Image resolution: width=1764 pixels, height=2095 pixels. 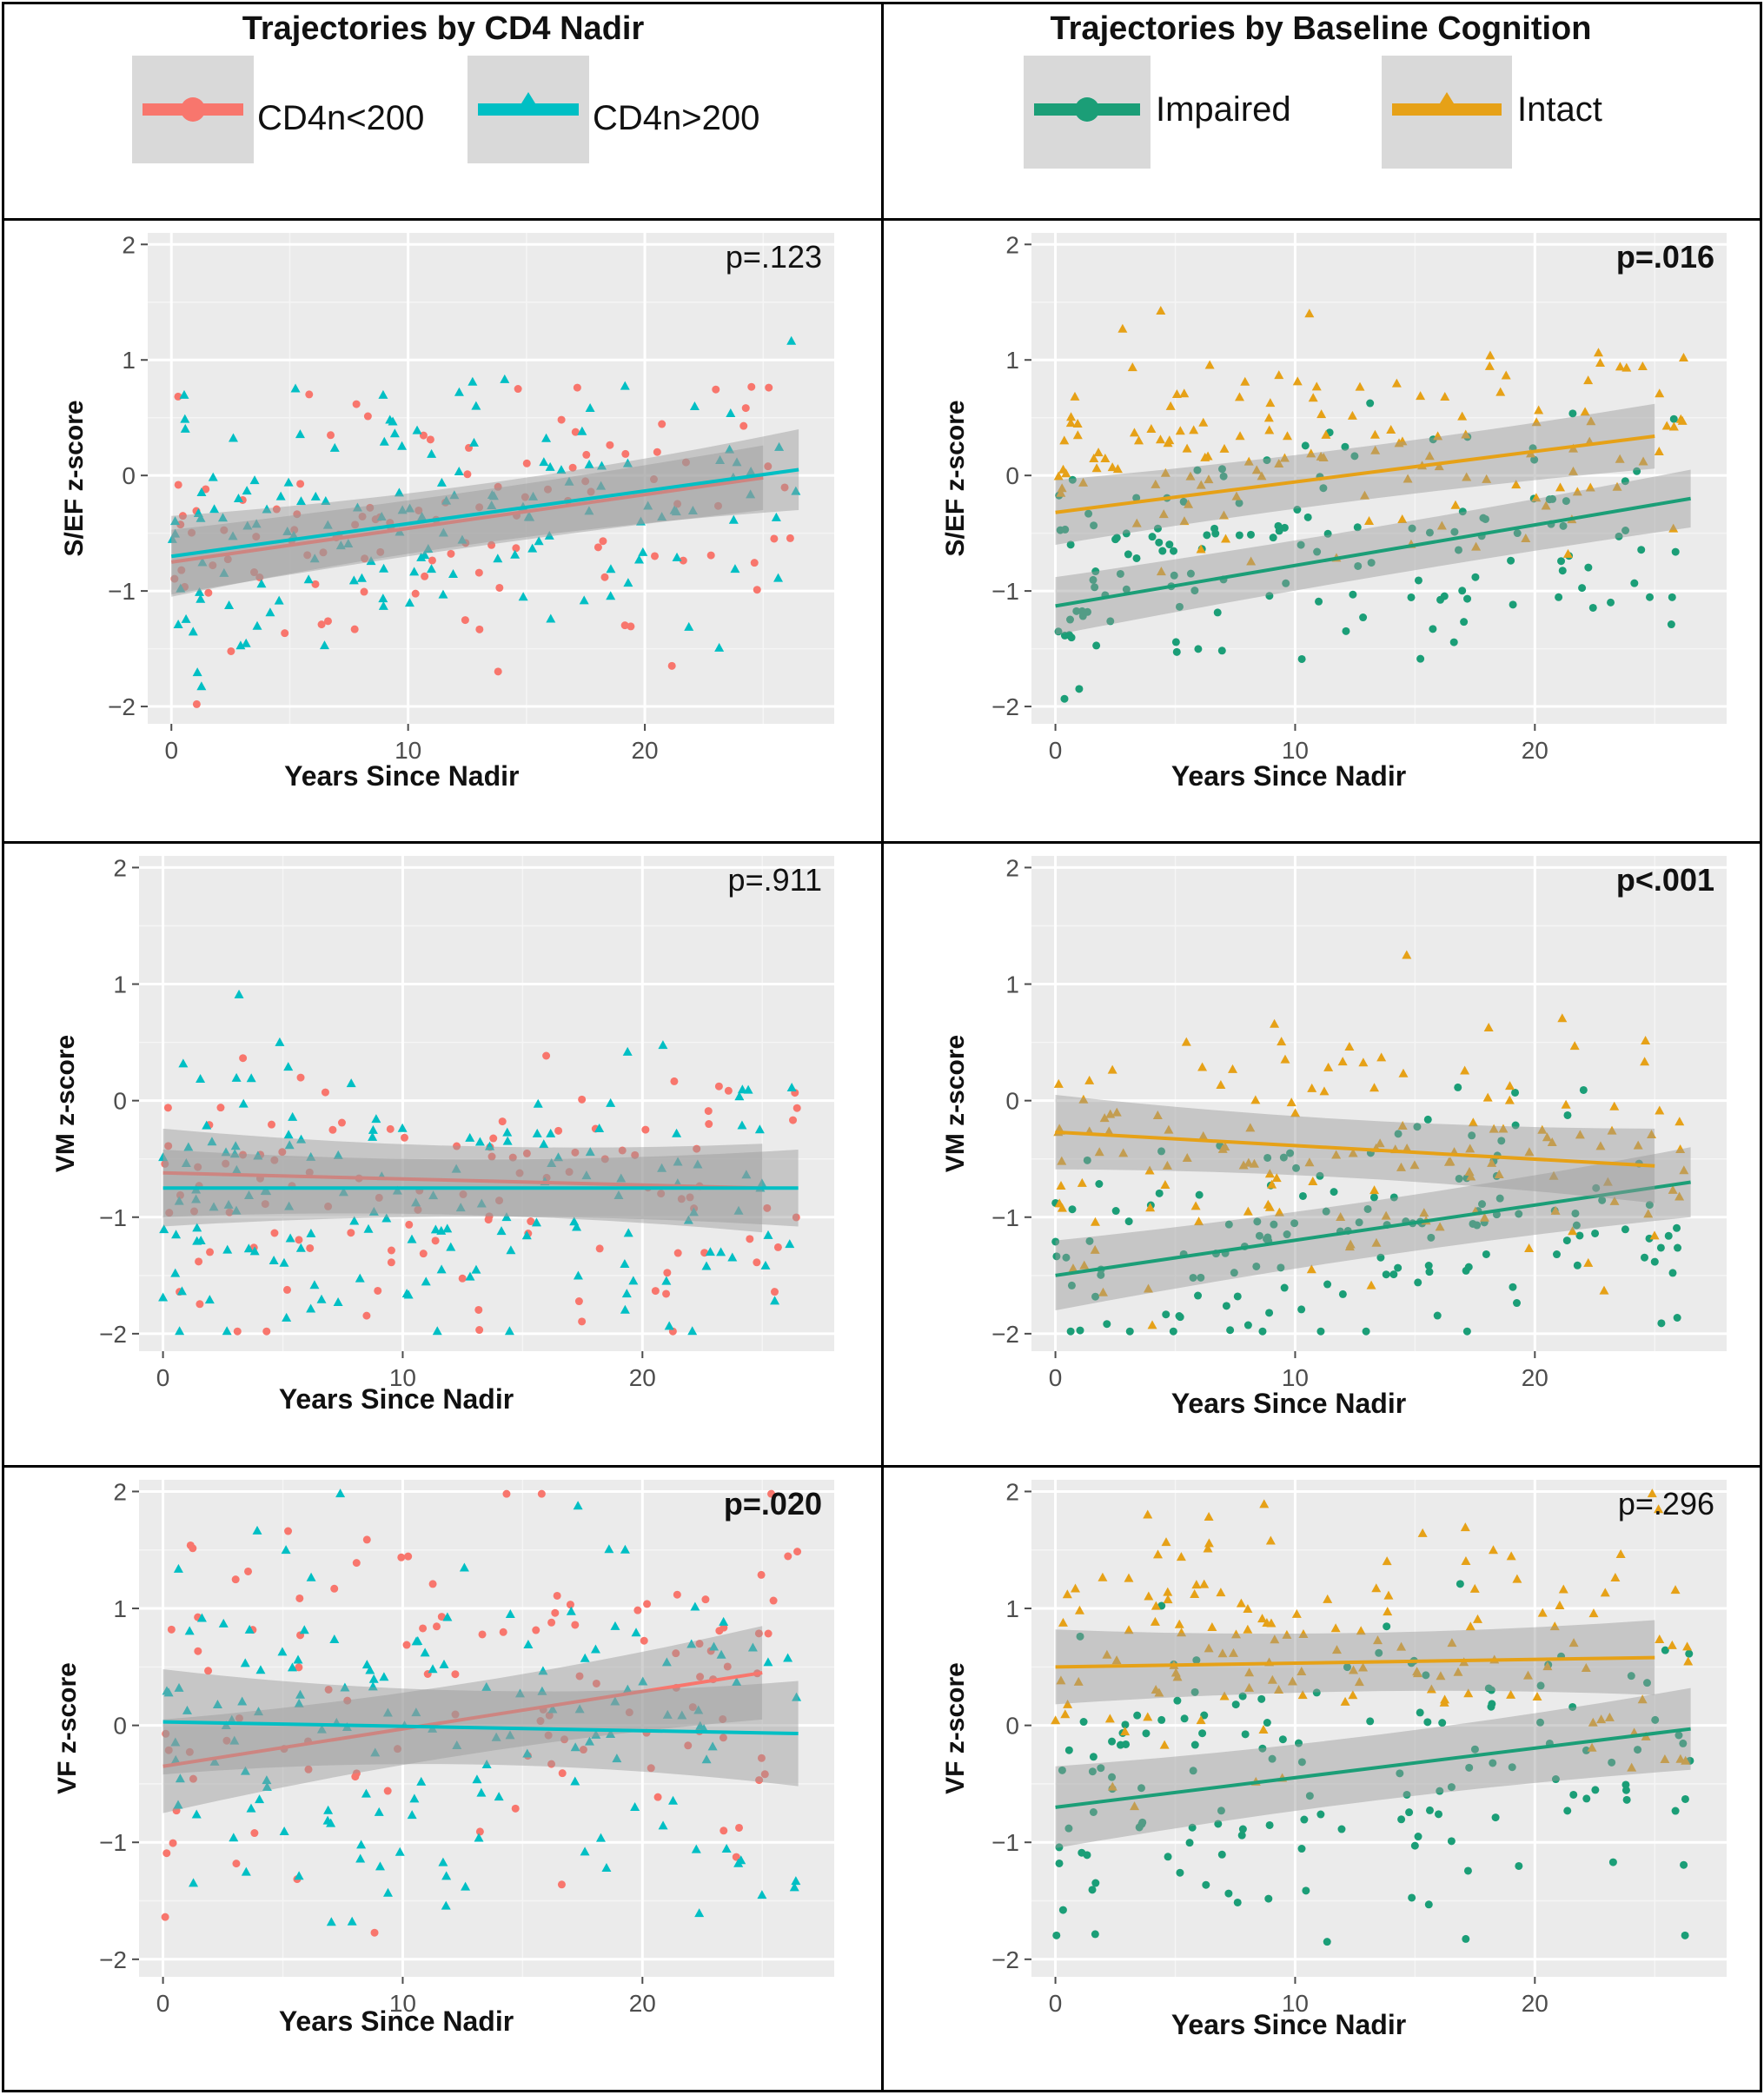 I want to click on legend-key-cd4-high, so click(x=528, y=109).